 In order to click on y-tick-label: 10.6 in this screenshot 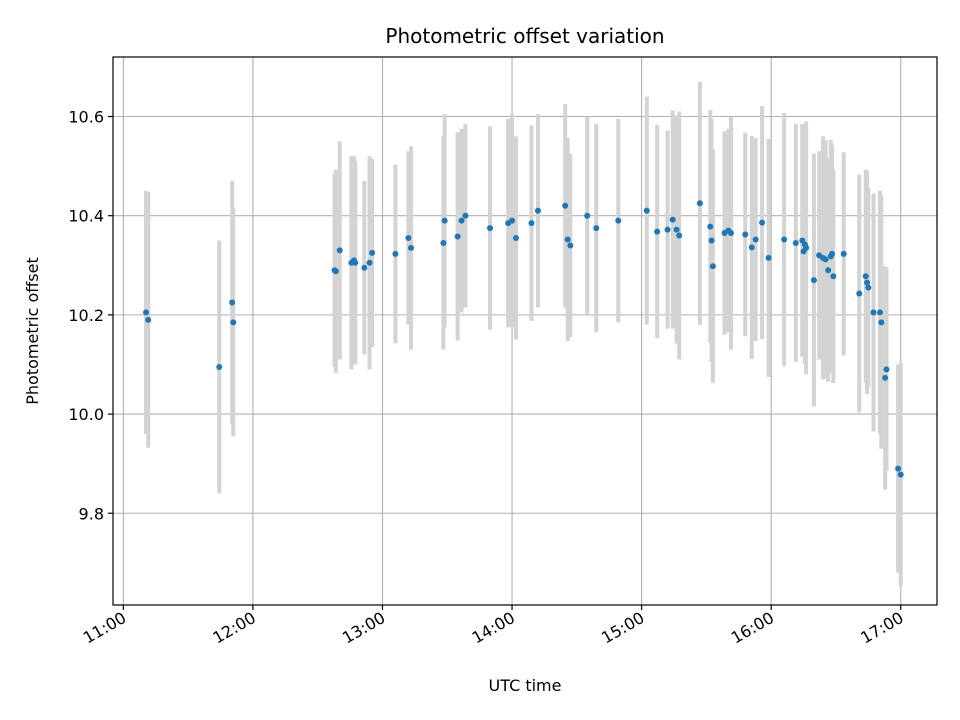, I will do `click(86, 117)`.